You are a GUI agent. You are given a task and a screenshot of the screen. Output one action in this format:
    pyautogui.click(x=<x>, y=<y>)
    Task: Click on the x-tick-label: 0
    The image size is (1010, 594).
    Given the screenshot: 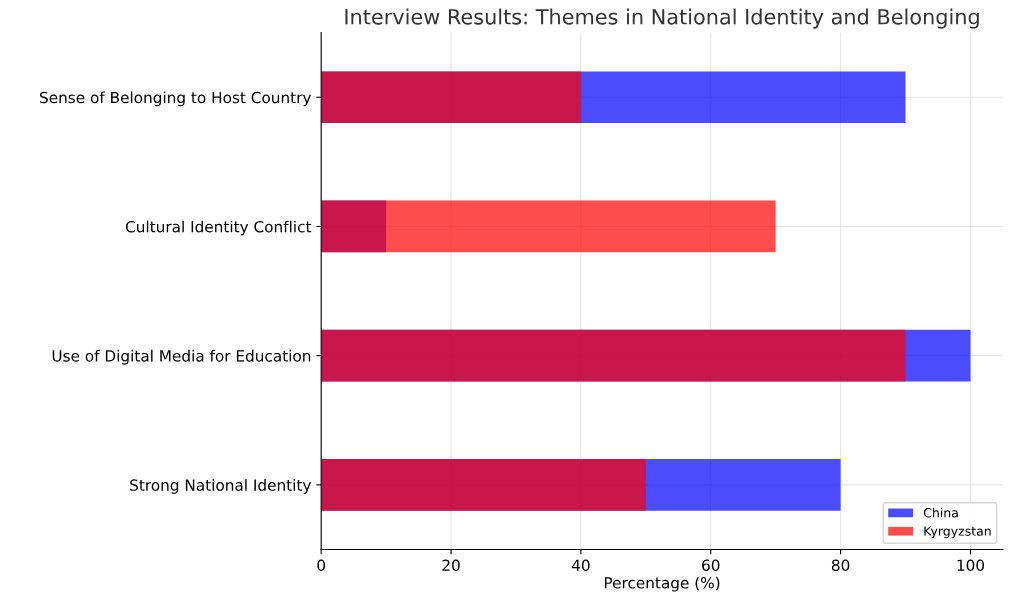 What is the action you would take?
    pyautogui.click(x=321, y=565)
    